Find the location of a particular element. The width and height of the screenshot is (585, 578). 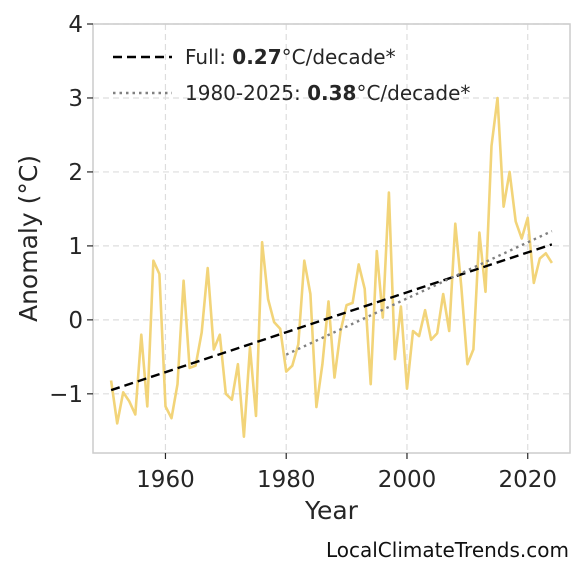

legend-label-rate: 0.27 is located at coordinates (256, 57).